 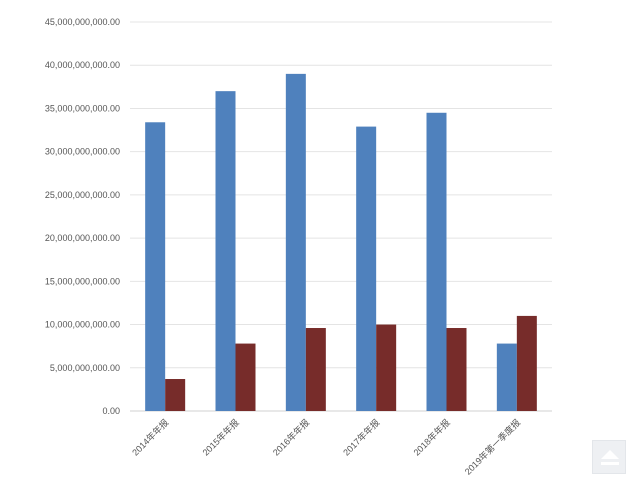 I want to click on x-tick-label: 2014年年报, so click(x=150, y=437).